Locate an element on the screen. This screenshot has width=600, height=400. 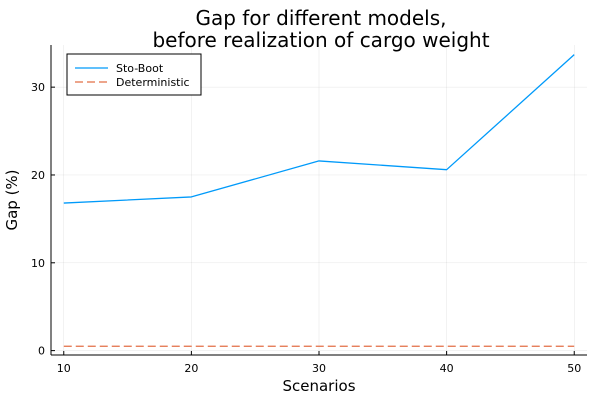
y-tick-label: 10 is located at coordinates (38, 263).